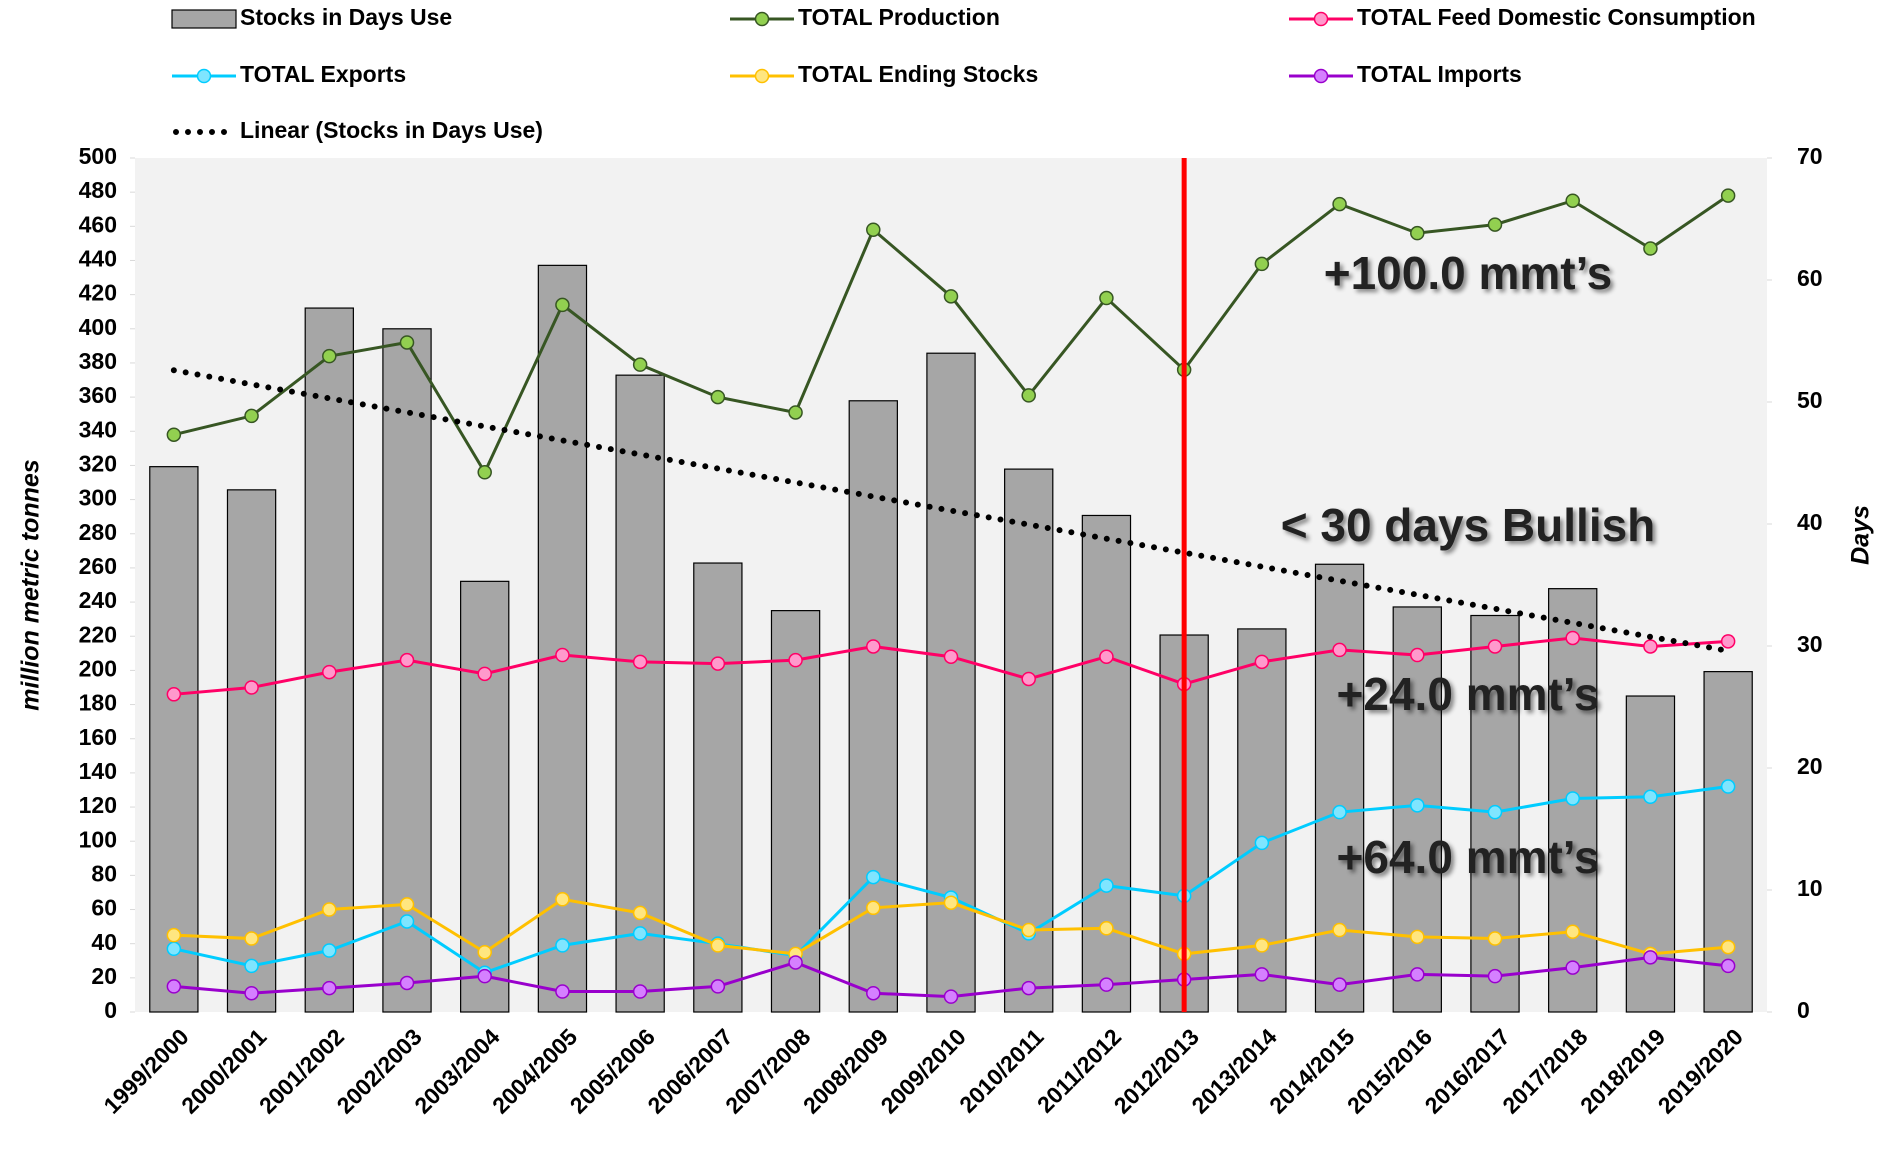 The width and height of the screenshot is (1887, 1155). Describe the element at coordinates (918, 74) in the screenshot. I see `legend-label: TOTAL Ending Stocks` at that location.